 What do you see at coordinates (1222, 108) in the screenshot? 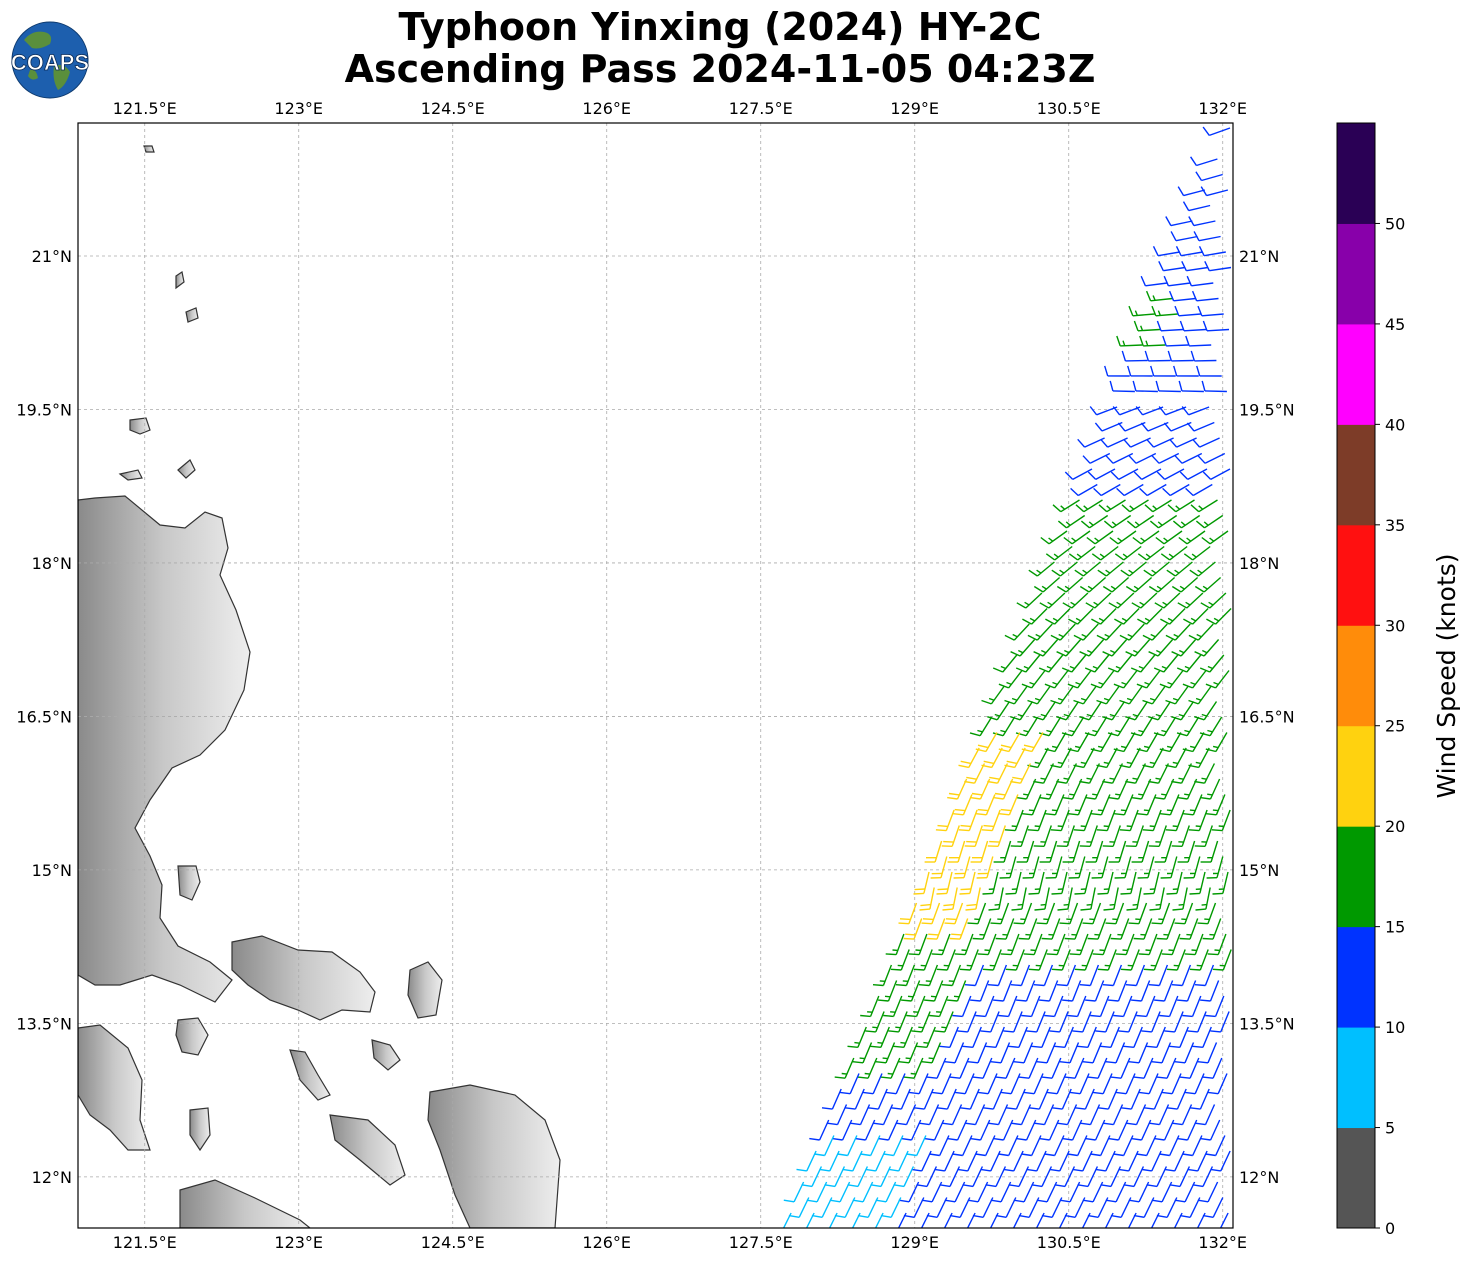
I see `lon-tick-top-7: 132°E` at bounding box center [1222, 108].